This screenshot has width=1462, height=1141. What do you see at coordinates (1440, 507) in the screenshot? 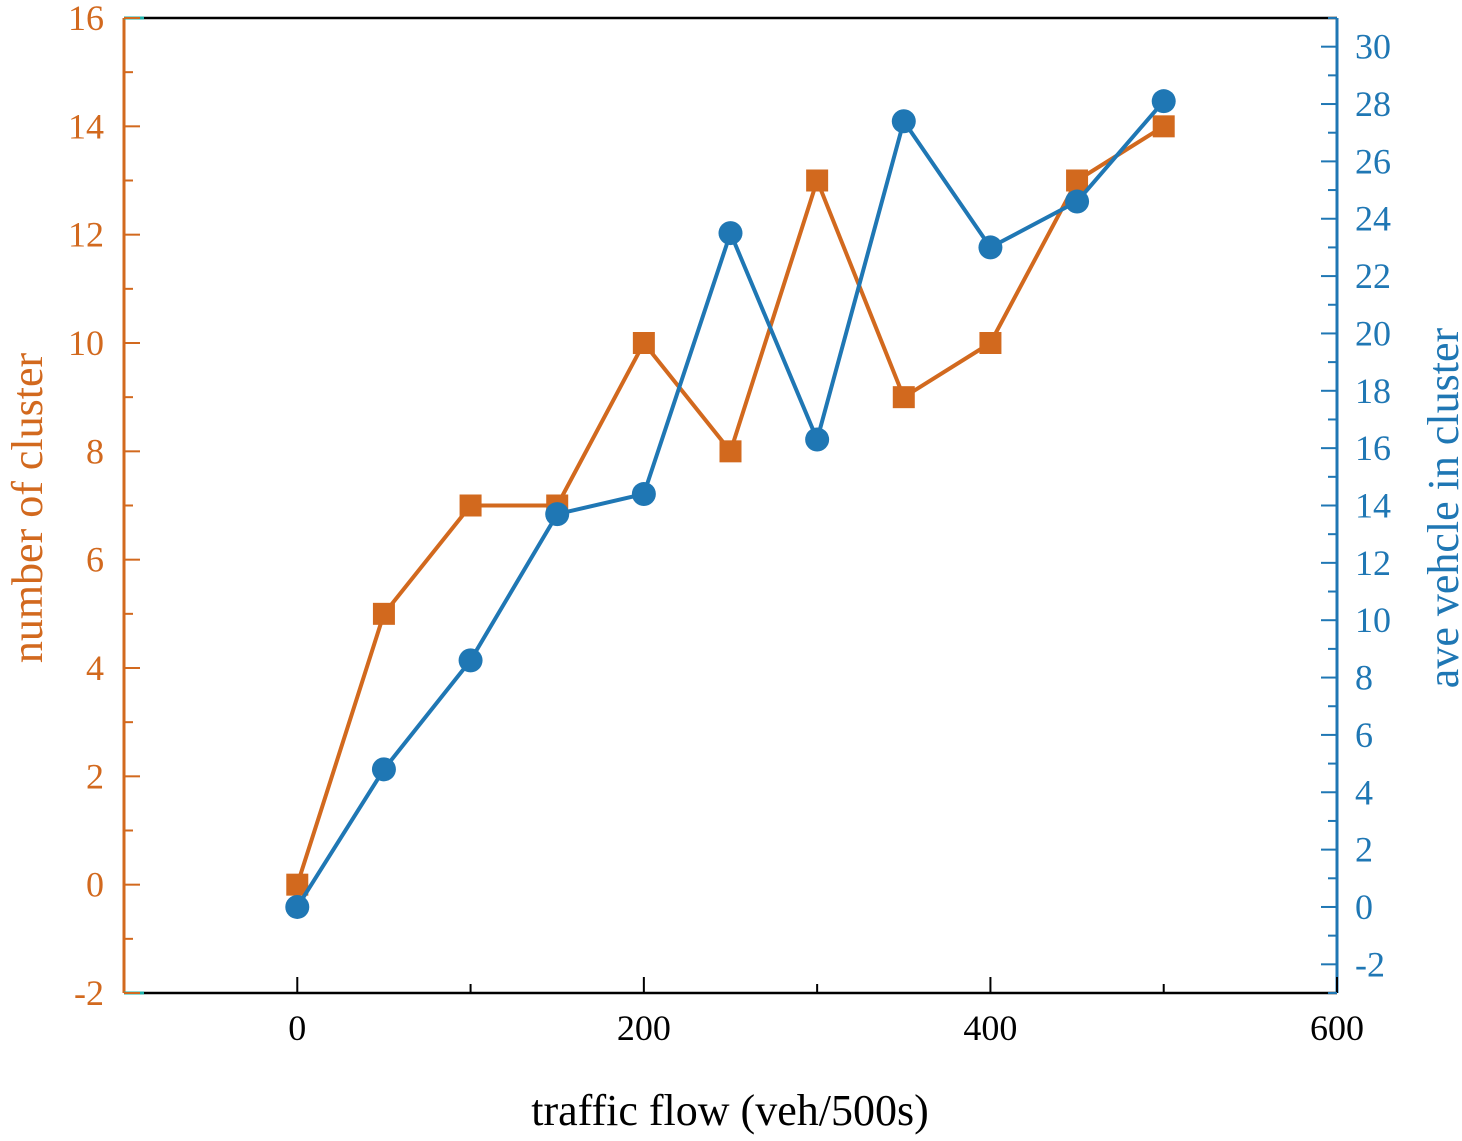
I see `y-axis-right-label: ave vehcle in cluster` at bounding box center [1440, 507].